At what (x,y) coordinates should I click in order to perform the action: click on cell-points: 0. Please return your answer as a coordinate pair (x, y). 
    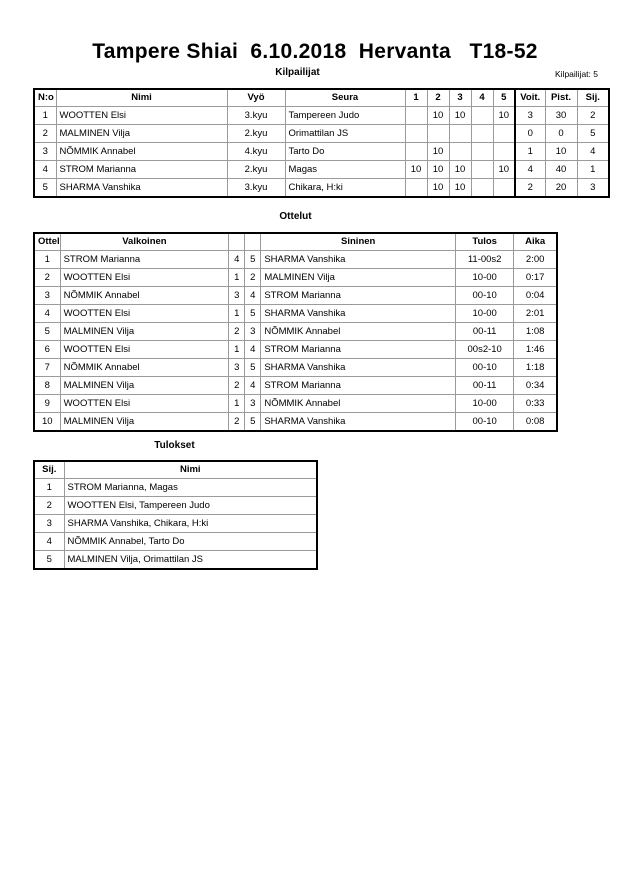
    Looking at the image, I should click on (561, 133).